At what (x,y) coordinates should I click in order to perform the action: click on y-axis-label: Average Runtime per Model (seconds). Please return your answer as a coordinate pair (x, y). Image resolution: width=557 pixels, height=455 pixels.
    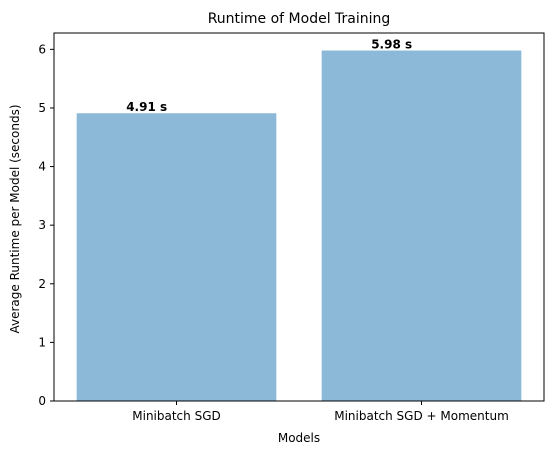
    Looking at the image, I should click on (15, 218).